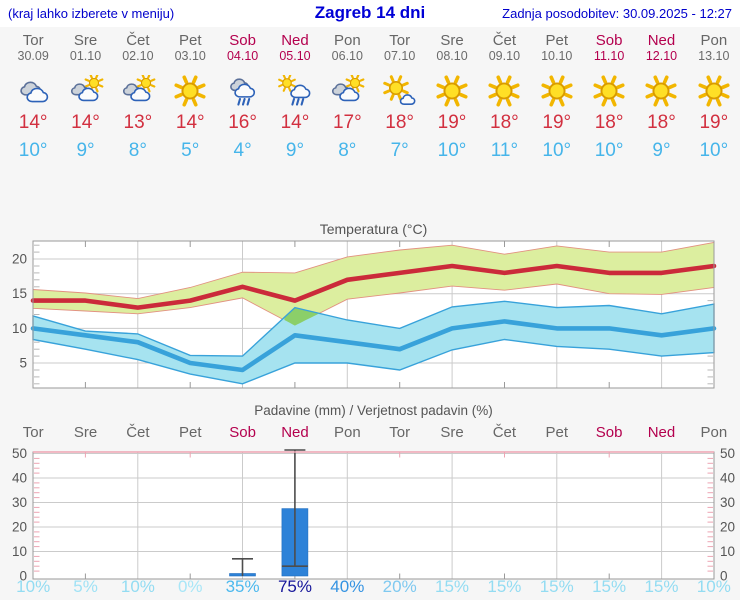  I want to click on weather-icon-row, so click(373, 92).